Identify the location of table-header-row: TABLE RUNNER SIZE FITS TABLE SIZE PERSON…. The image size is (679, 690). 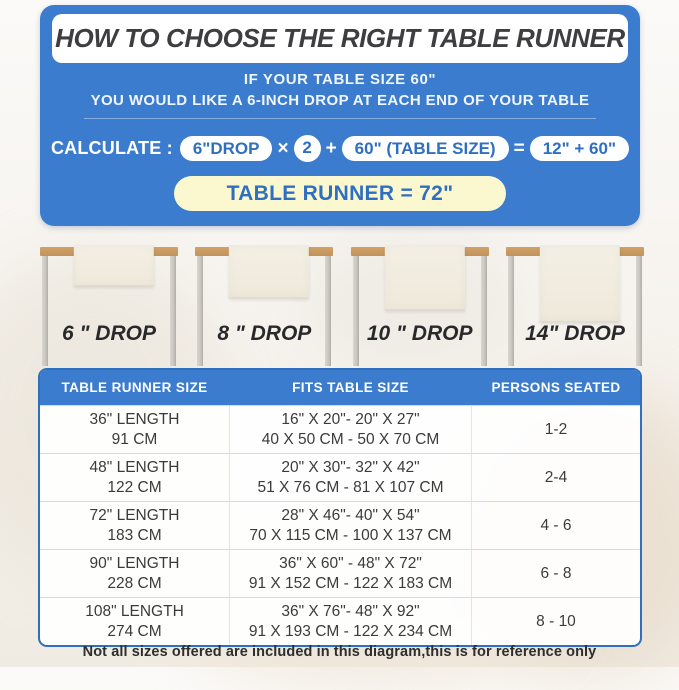
(340, 387).